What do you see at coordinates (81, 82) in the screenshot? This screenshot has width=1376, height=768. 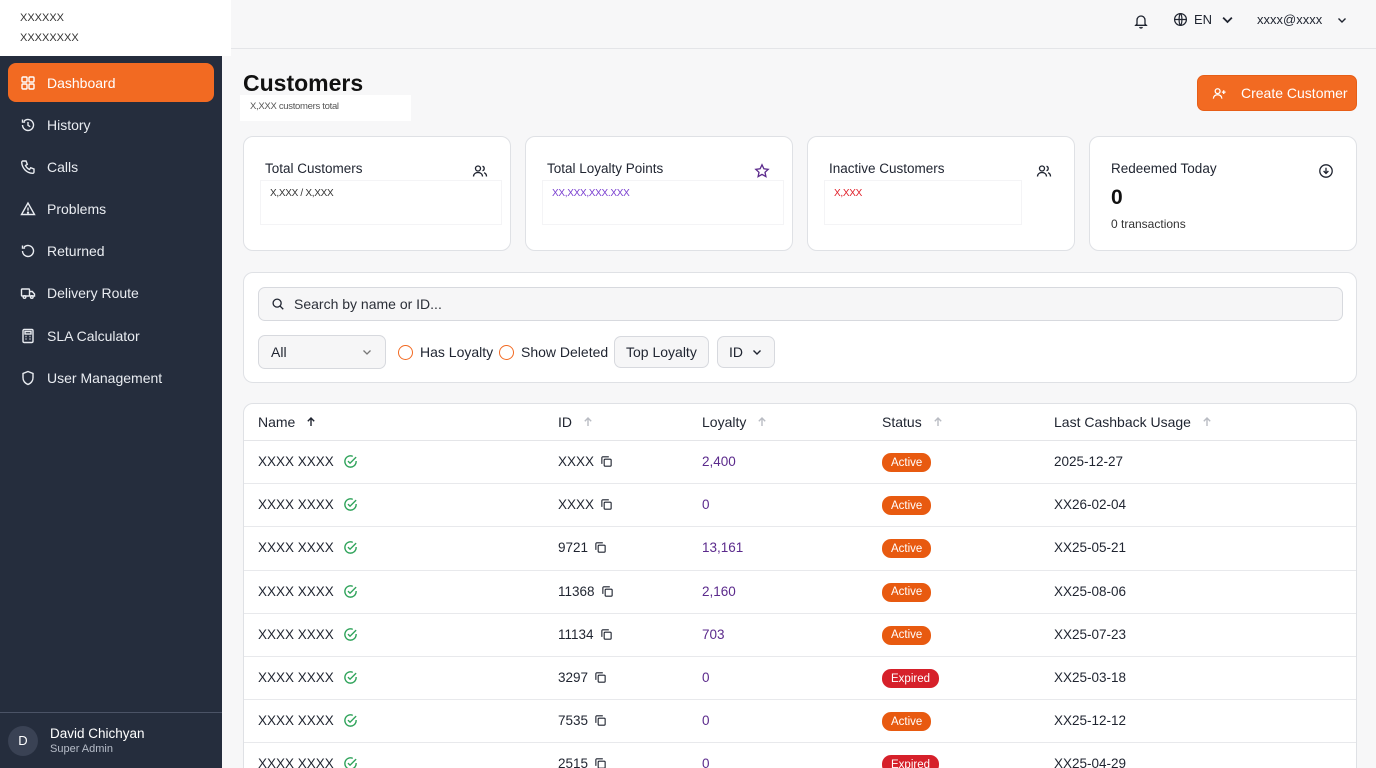 I see `sidebar-item-label: Dashboard` at bounding box center [81, 82].